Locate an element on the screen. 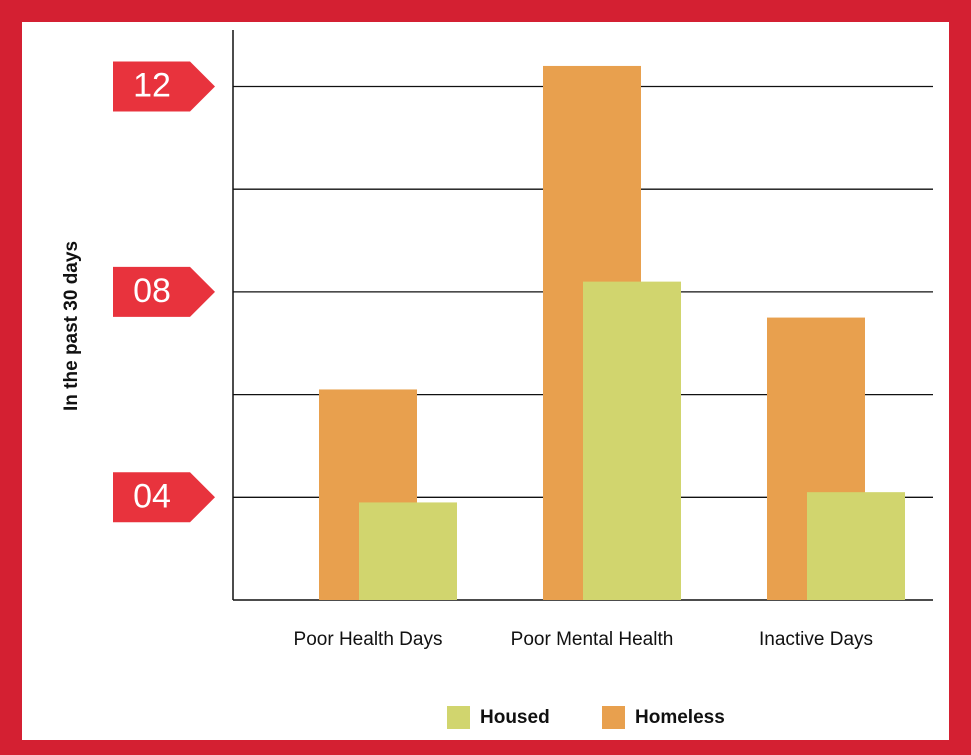  y-axis-label: In the past 30 days is located at coordinates (71, 326).